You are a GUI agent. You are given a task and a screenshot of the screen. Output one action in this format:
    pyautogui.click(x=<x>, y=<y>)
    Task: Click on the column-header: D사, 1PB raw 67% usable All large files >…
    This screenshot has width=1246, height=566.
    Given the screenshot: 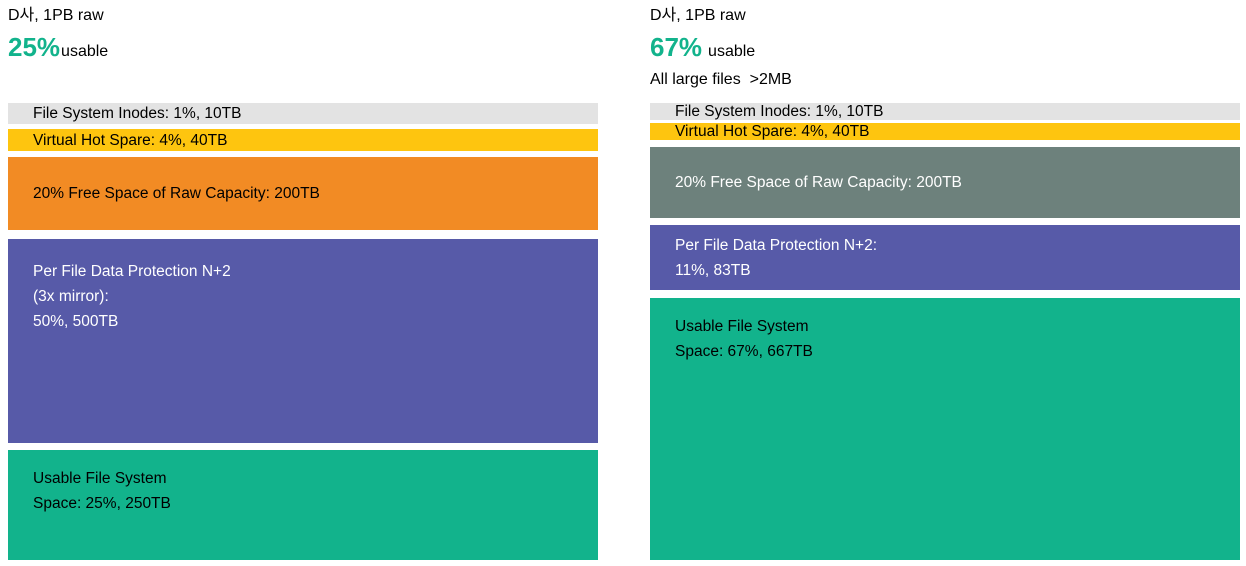 What is the action you would take?
    pyautogui.click(x=945, y=51)
    